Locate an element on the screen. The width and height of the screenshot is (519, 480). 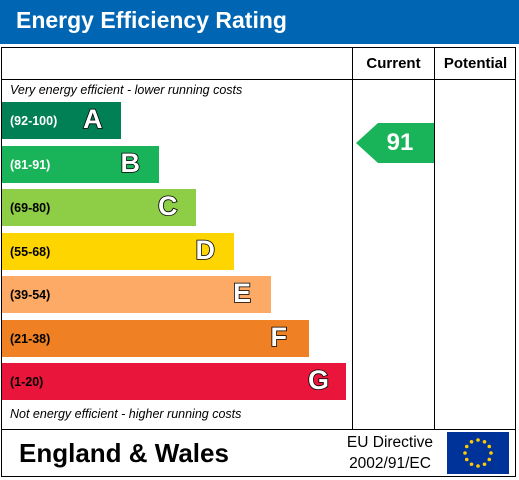
band-letter-f: F is located at coordinates (279, 337).